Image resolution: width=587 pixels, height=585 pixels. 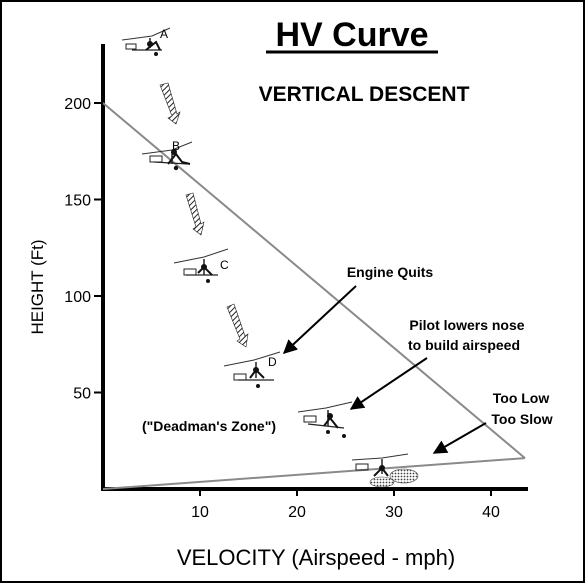 What do you see at coordinates (77, 201) in the screenshot?
I see `y-tick-label-150: 150` at bounding box center [77, 201].